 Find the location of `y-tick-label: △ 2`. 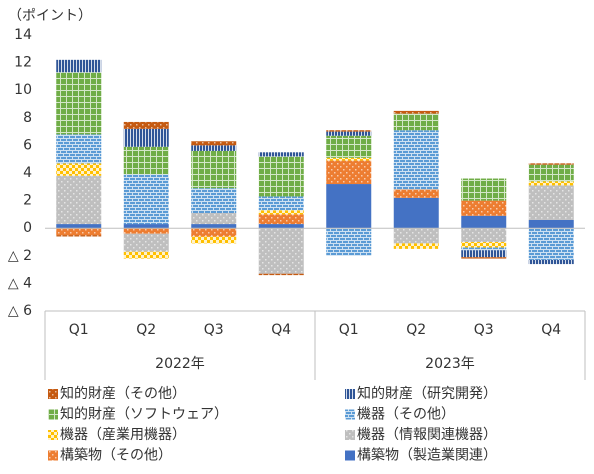

y-tick-label: △ 2 is located at coordinates (20, 256).